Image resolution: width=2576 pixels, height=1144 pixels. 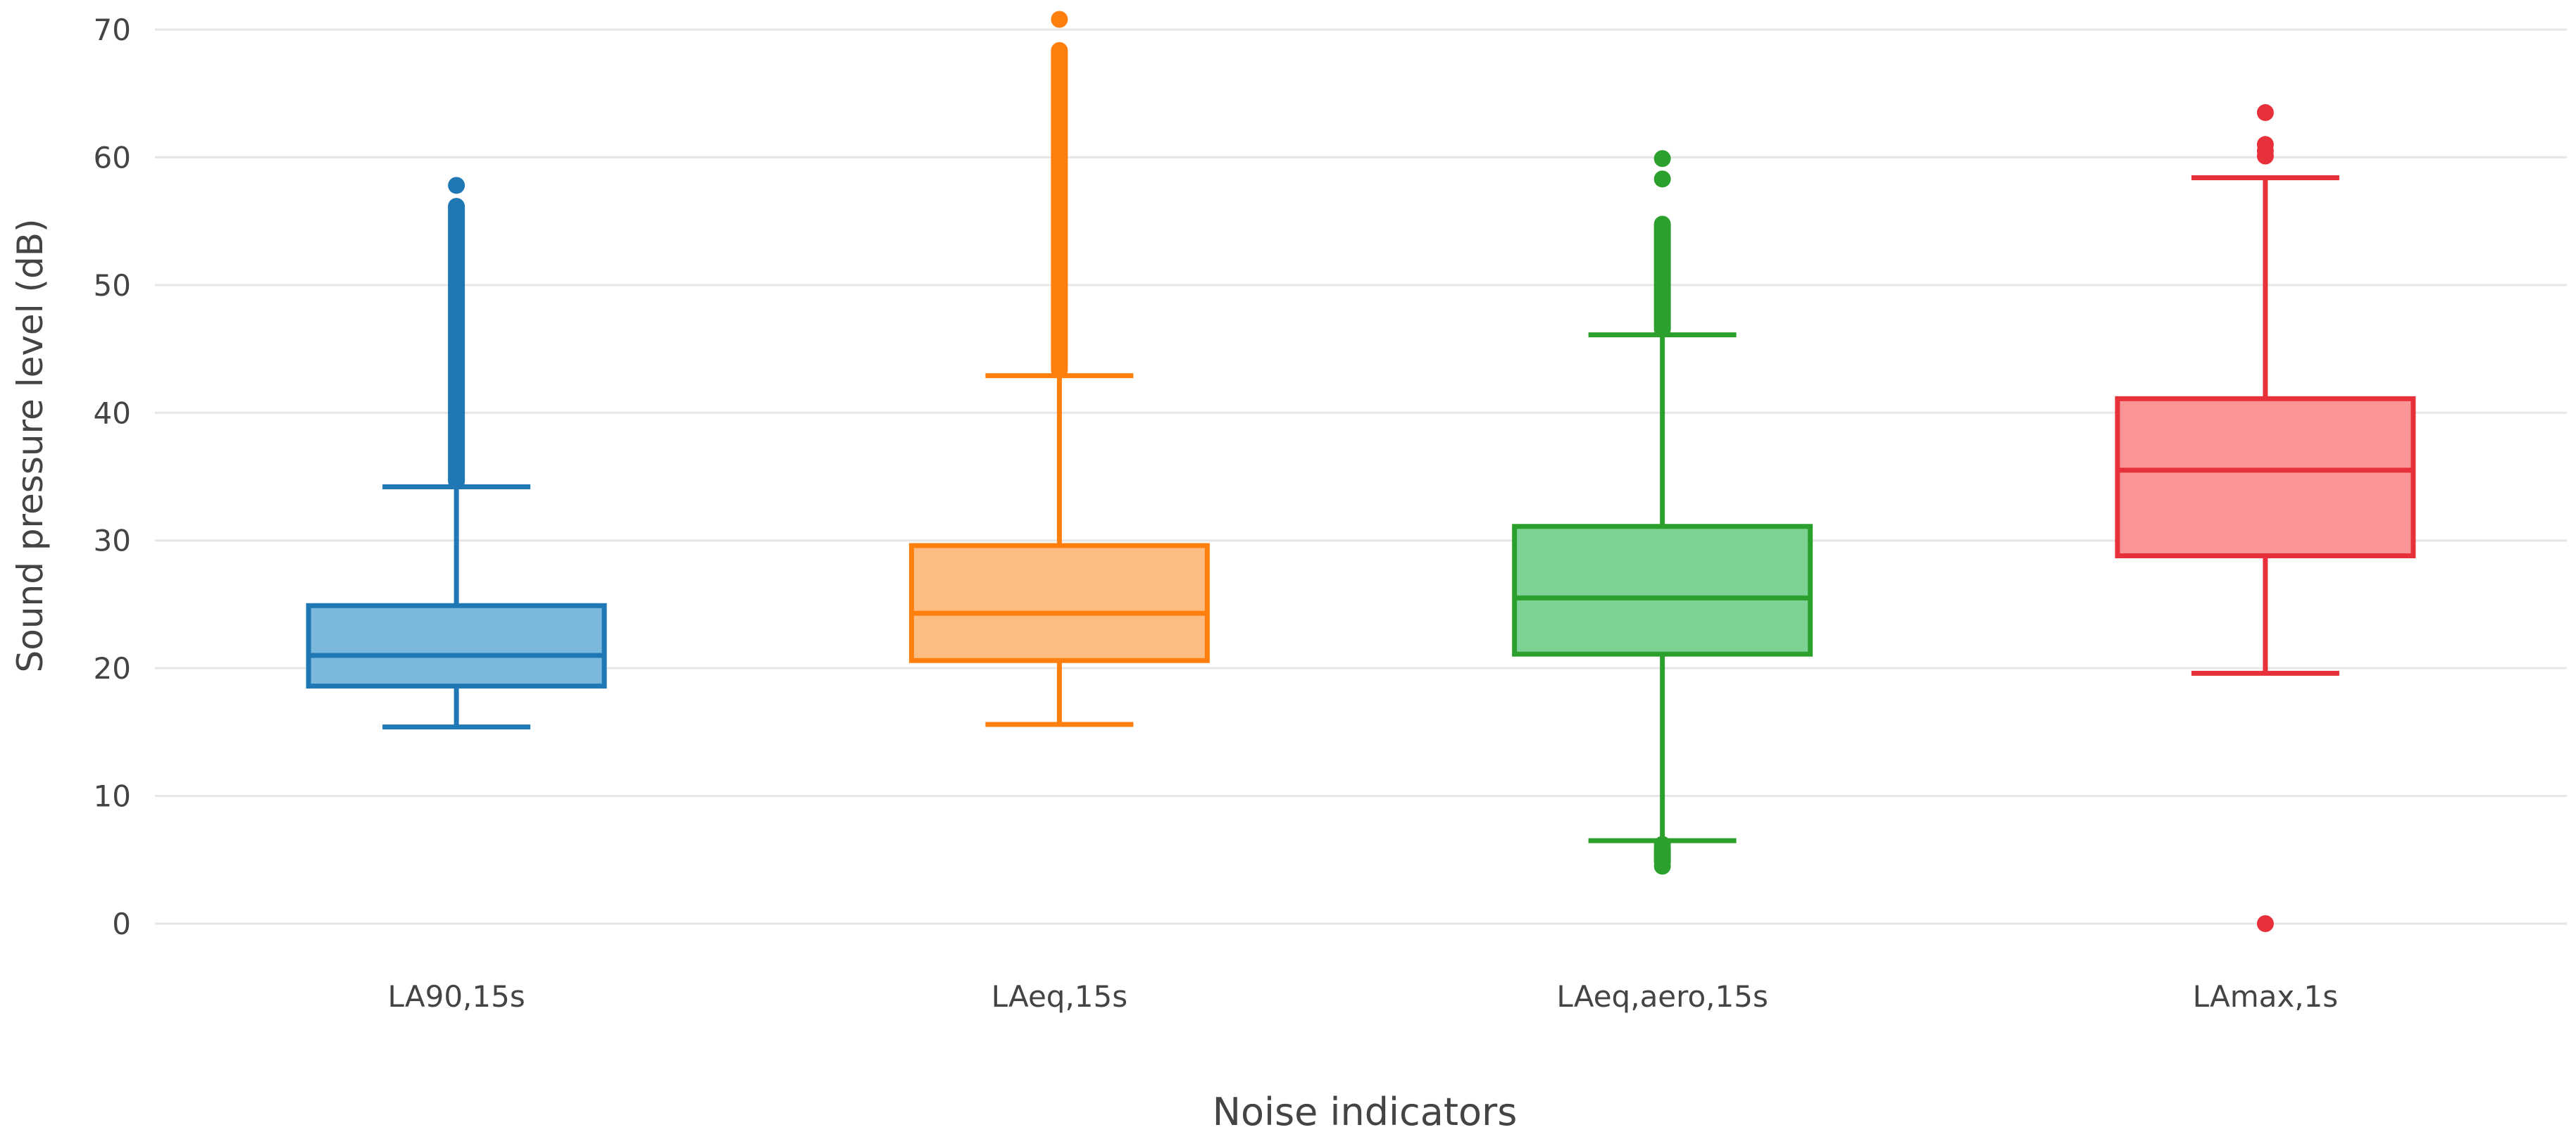 What do you see at coordinates (112, 541) in the screenshot?
I see `y-tick-label-30: 30` at bounding box center [112, 541].